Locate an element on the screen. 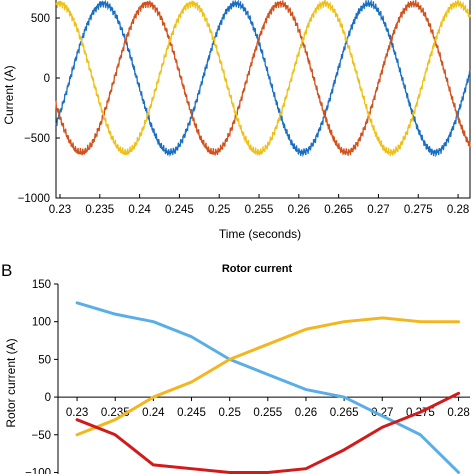 The image size is (474, 474). y-tick-label: −100 is located at coordinates (38, 470).